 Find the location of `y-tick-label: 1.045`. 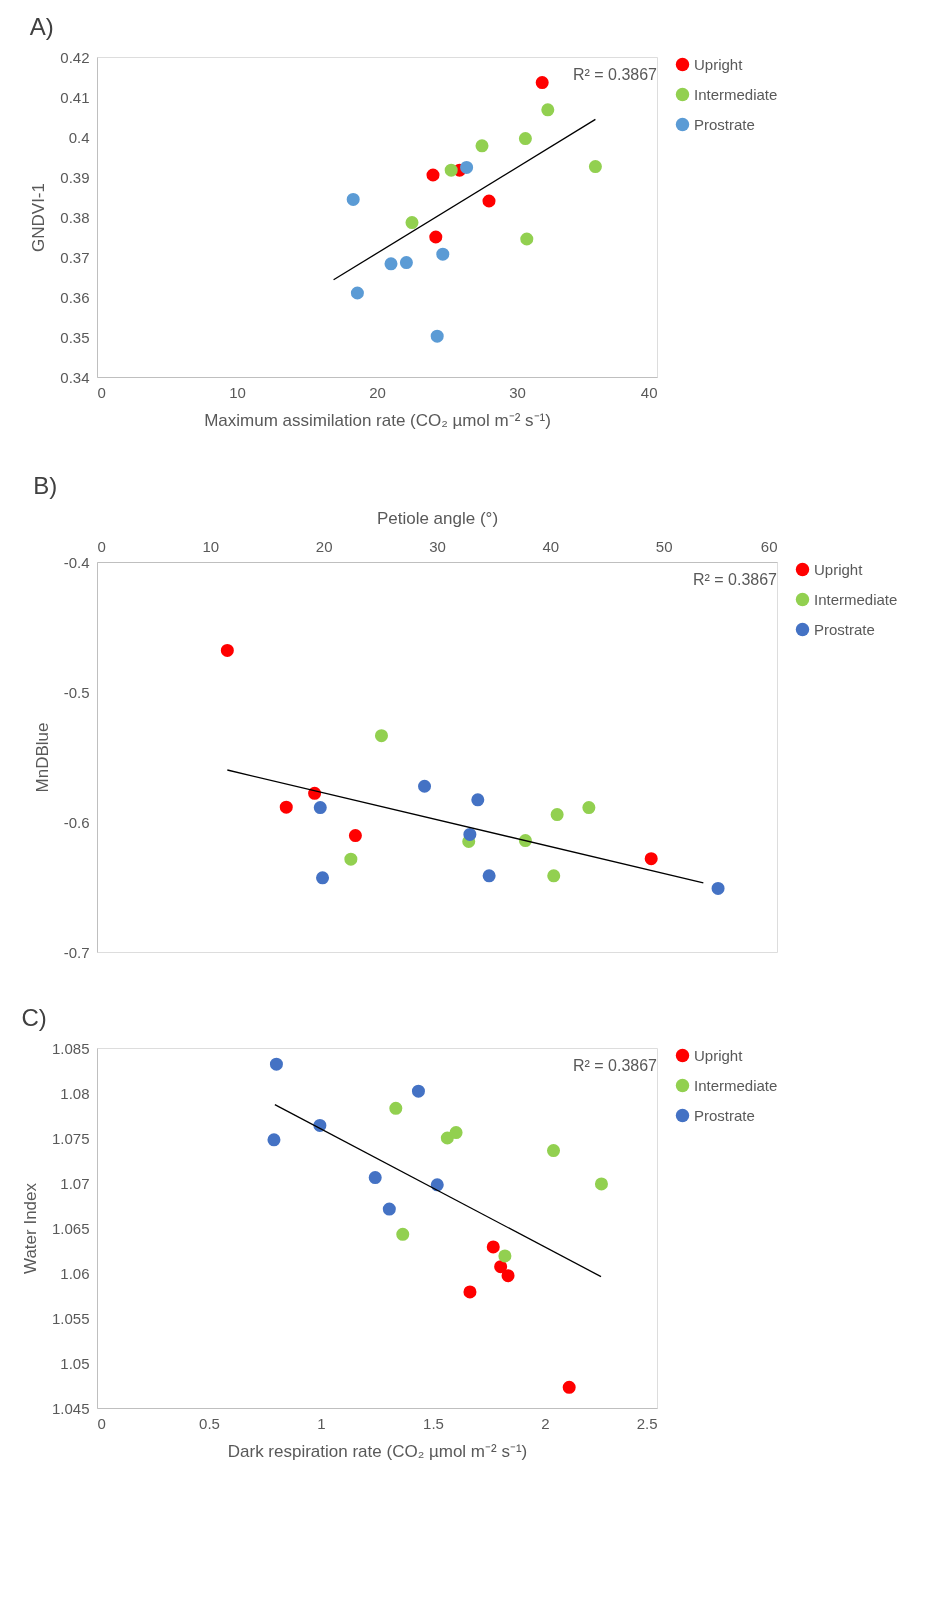

y-tick-label: 1.045 is located at coordinates (70, 1408).